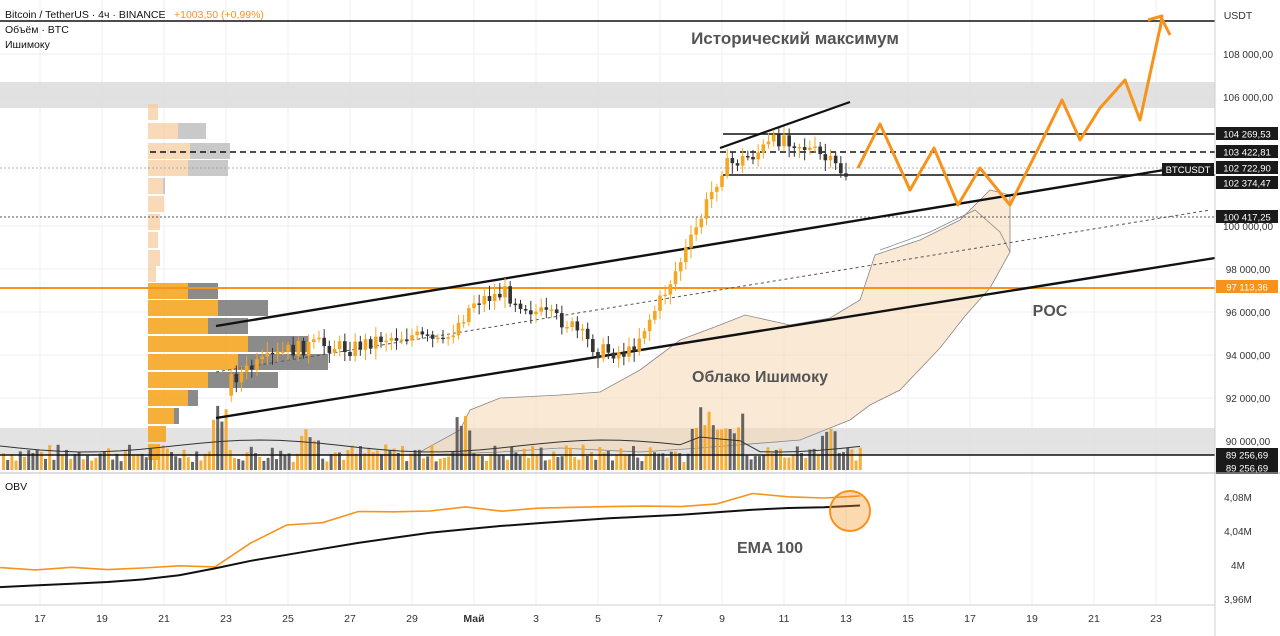 This screenshot has height=636, width=1280. I want to click on ichimoku-senkou-a, so click(945, 231).